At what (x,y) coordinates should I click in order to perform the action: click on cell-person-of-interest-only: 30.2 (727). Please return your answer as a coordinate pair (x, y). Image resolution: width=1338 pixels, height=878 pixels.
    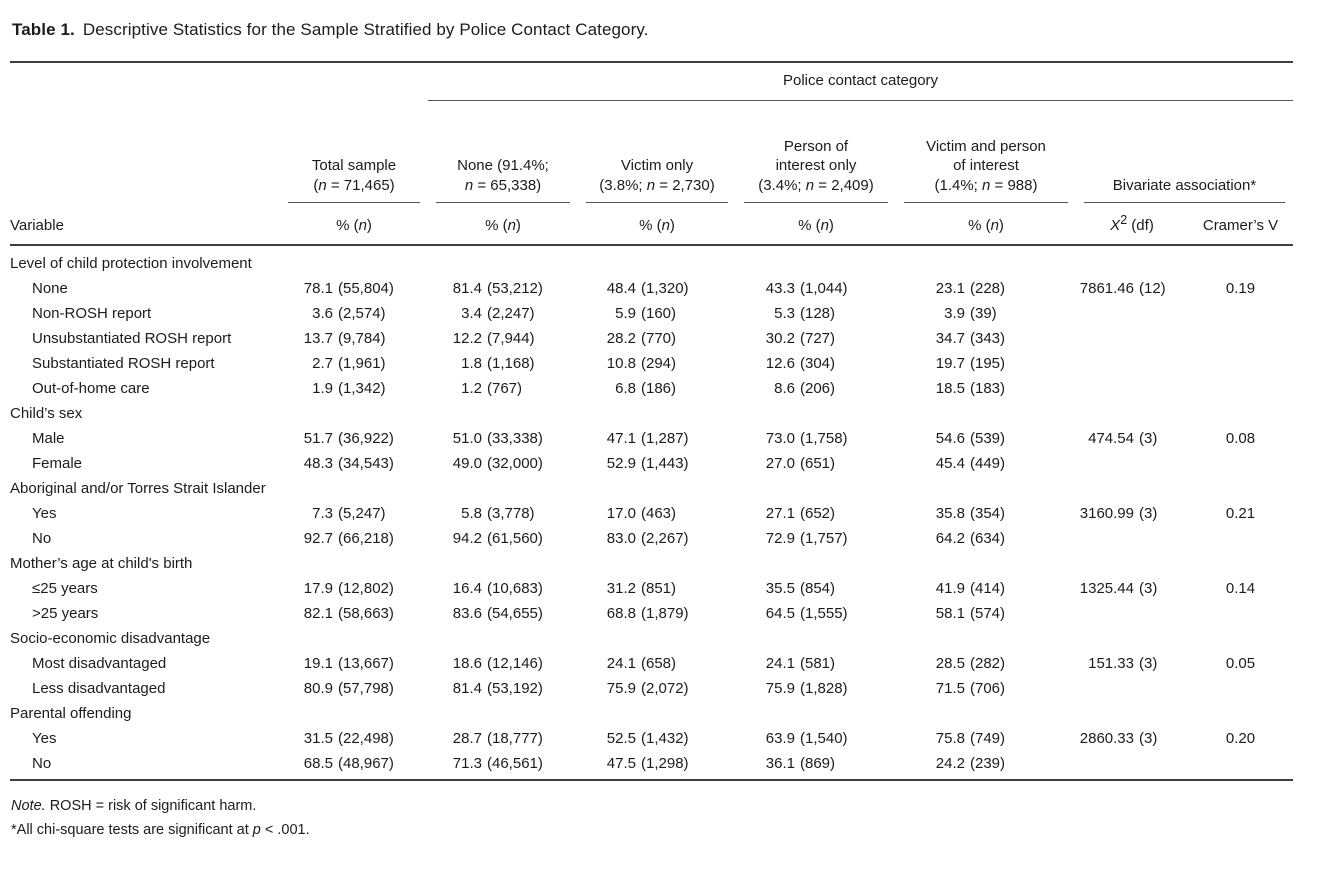
    Looking at the image, I should click on (800, 338).